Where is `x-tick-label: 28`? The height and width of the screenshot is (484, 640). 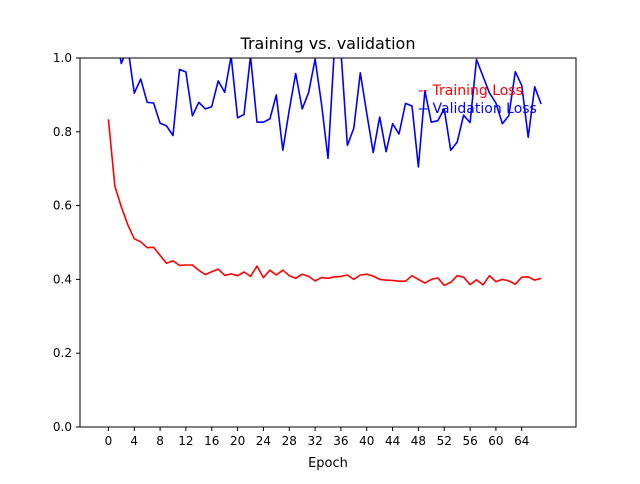 x-tick-label: 28 is located at coordinates (289, 441).